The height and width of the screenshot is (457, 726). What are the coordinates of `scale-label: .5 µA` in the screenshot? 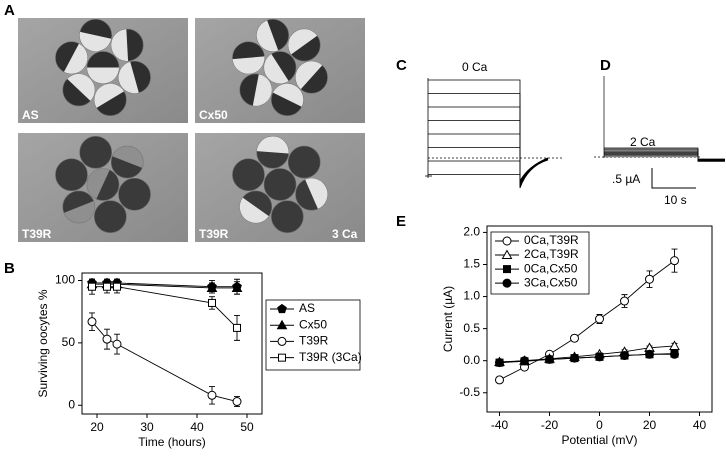 It's located at (626, 179).